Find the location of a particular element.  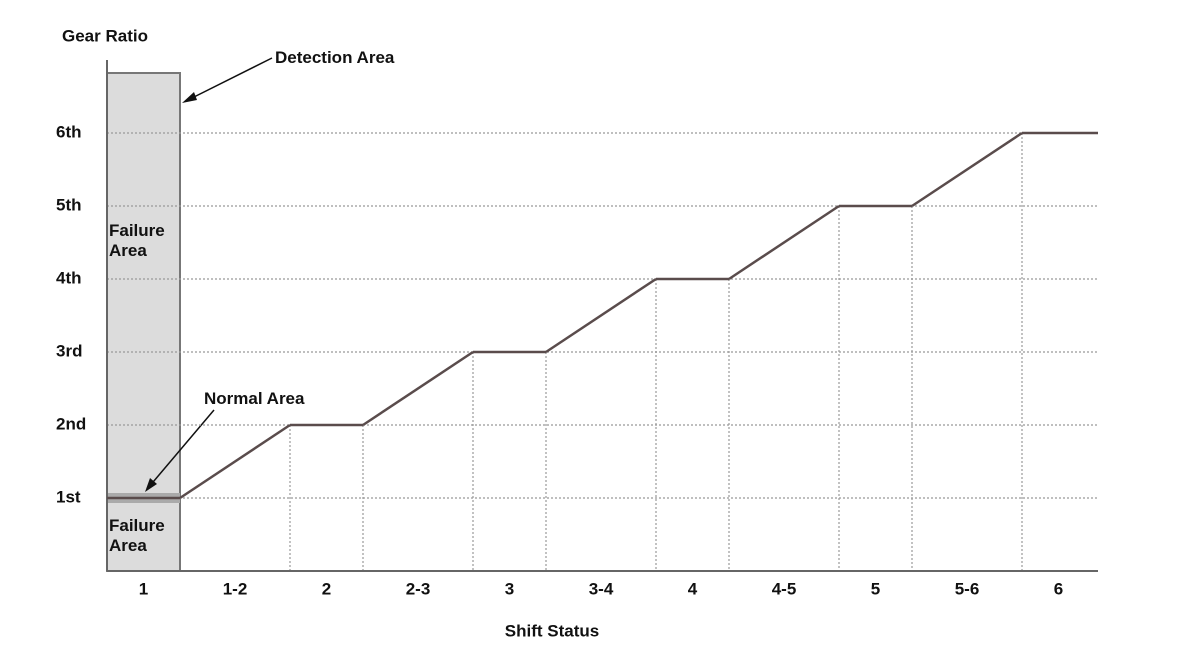

x-axis-title: Shift Status is located at coordinates (552, 630).